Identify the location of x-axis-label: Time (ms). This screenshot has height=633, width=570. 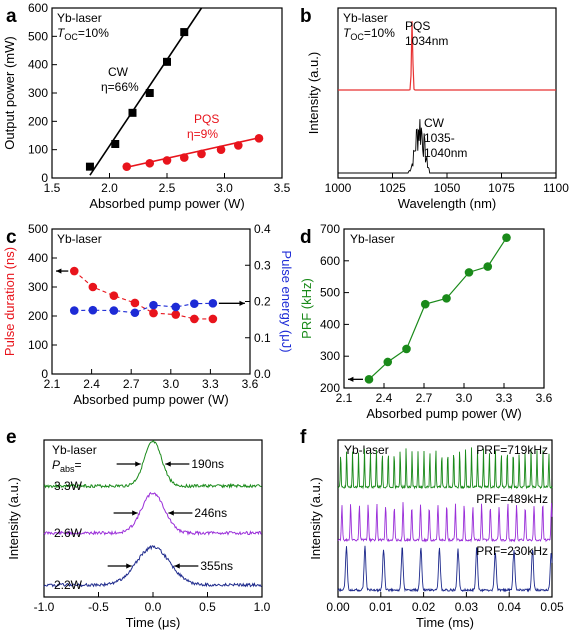
(445, 622).